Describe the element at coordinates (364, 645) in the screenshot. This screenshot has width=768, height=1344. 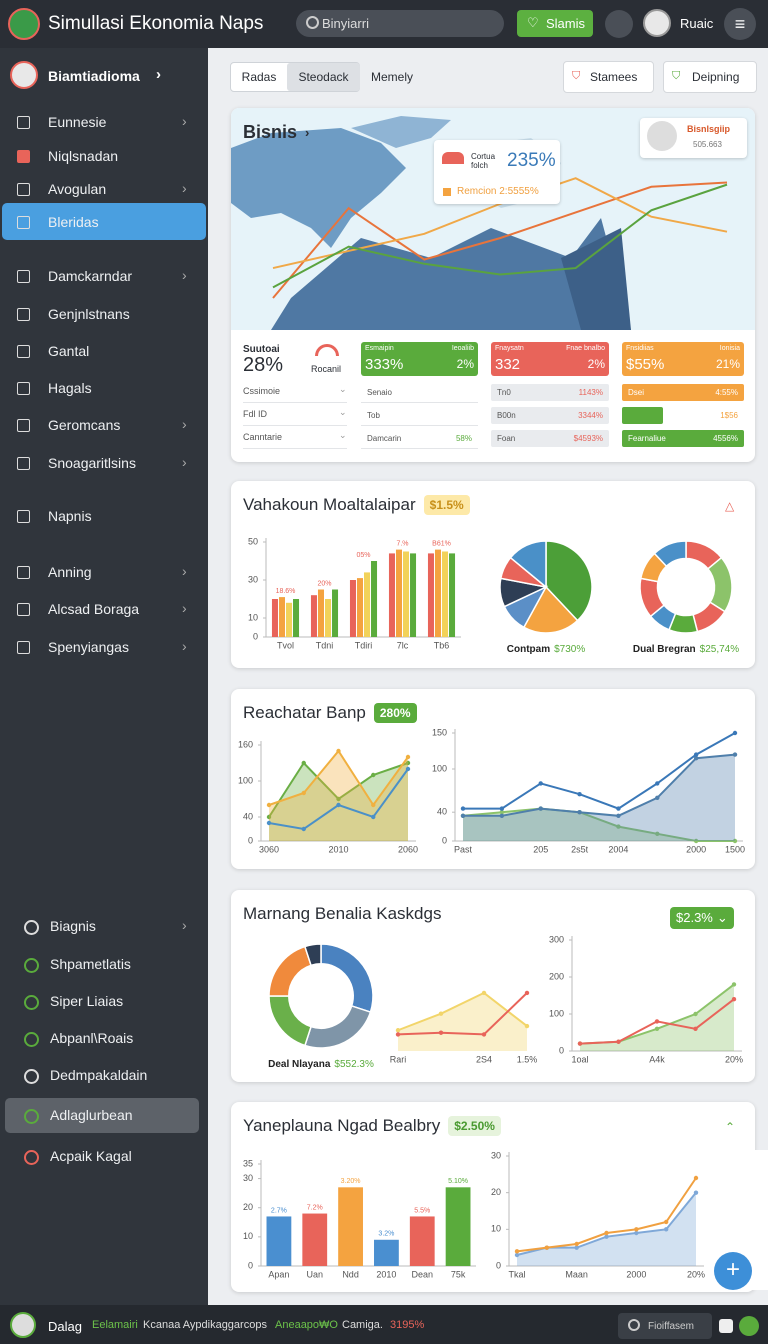
I see `x-tick-label: Tdiri` at that location.